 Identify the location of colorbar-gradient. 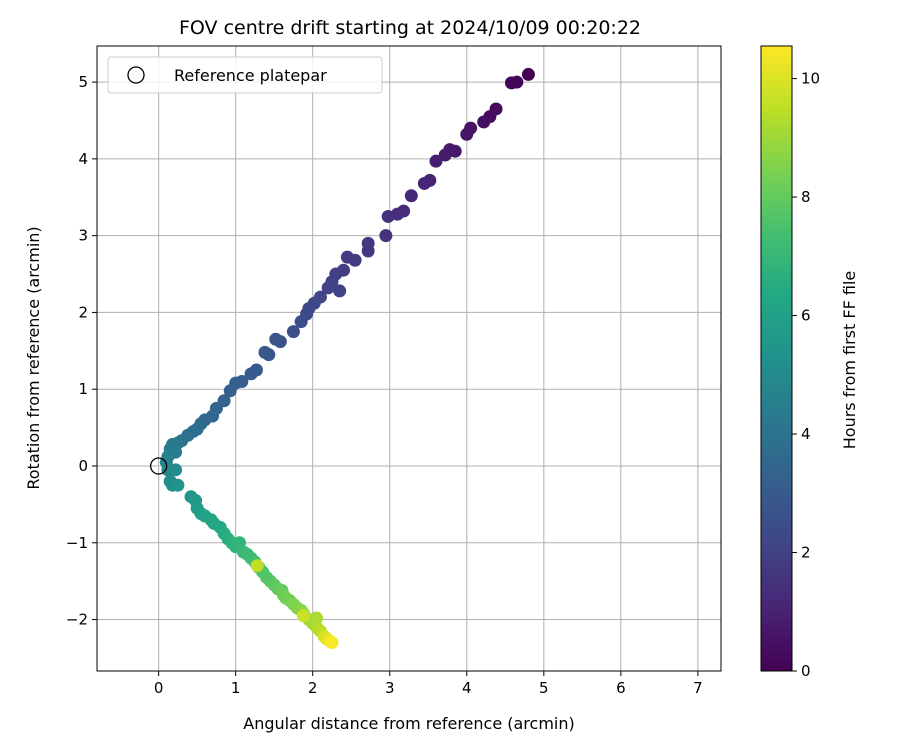
(776, 358).